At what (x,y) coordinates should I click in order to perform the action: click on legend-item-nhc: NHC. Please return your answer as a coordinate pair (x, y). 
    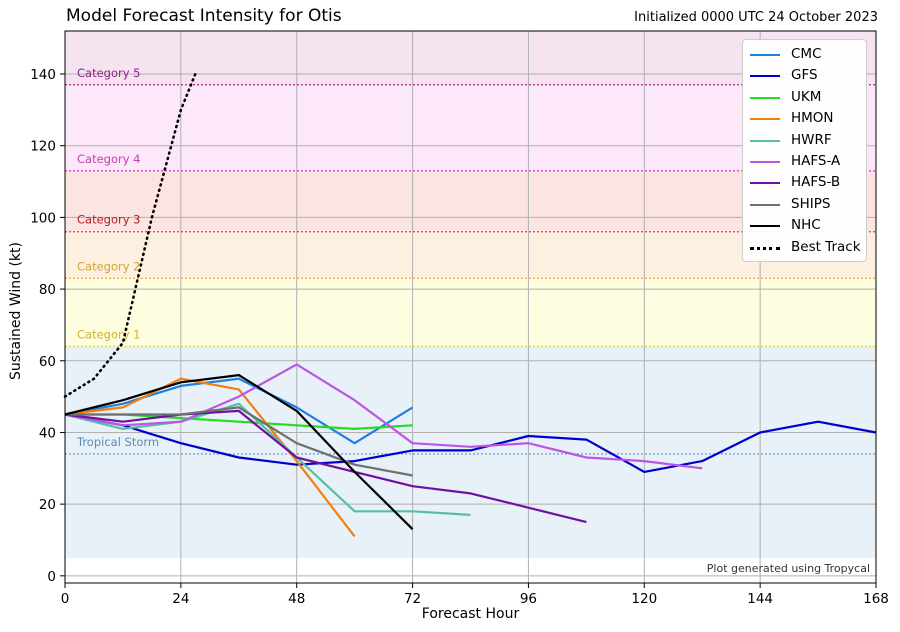
    Looking at the image, I should click on (805, 226).